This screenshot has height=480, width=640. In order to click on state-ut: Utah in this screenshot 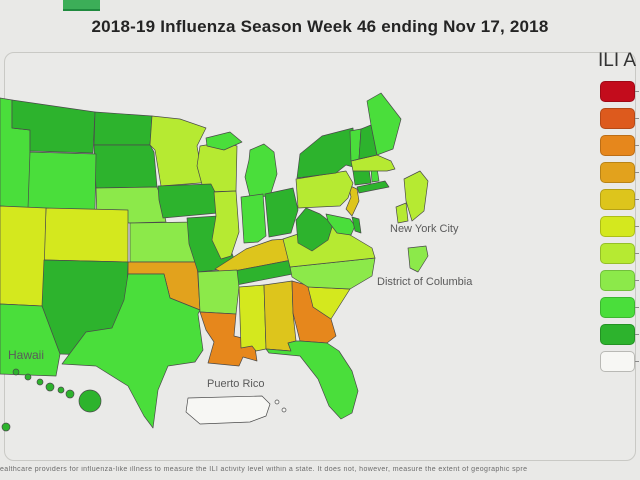, I will do `click(23, 256)`.